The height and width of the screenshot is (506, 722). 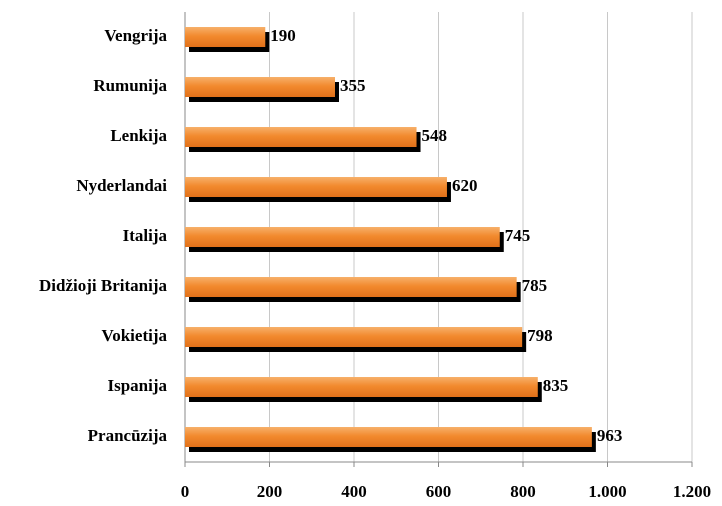 What do you see at coordinates (435, 135) in the screenshot?
I see `value-label: 548` at bounding box center [435, 135].